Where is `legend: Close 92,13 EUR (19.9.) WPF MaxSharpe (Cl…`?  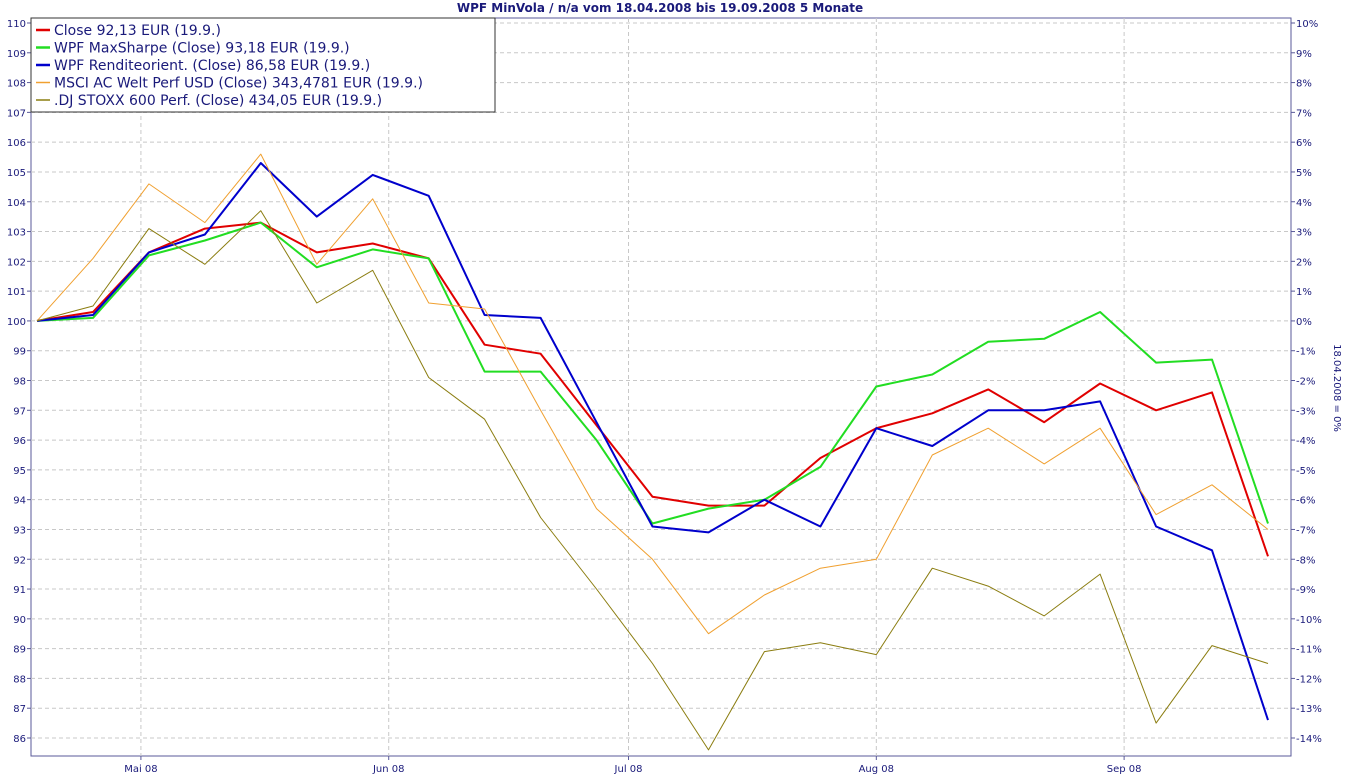
legend: Close 92,13 EUR (19.9.) WPF MaxSharpe (Cl… is located at coordinates (263, 65).